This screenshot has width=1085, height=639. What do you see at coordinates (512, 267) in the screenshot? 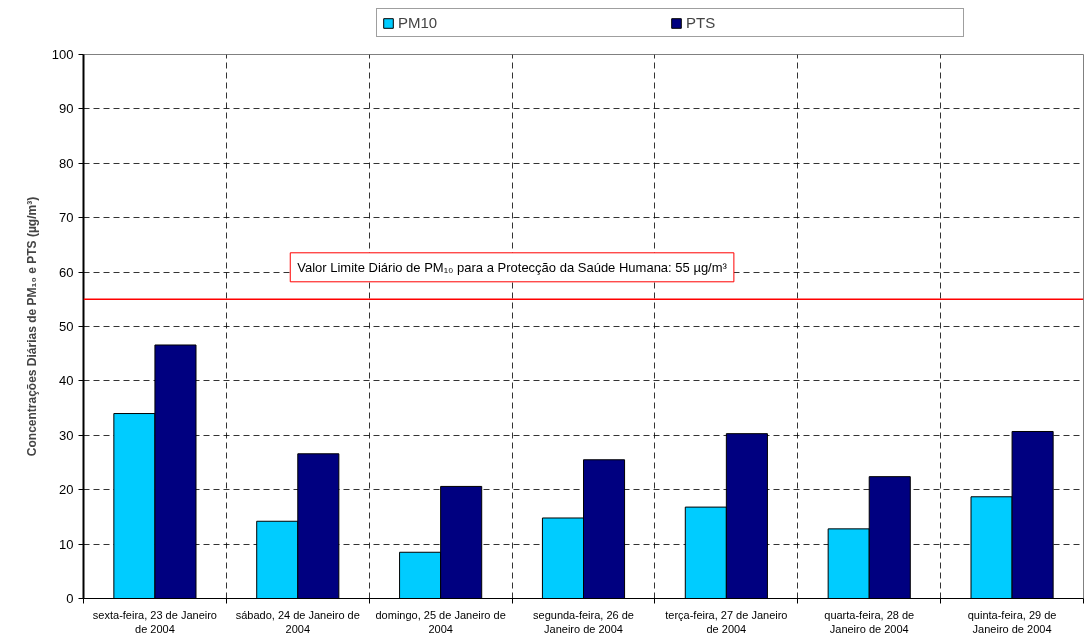
I see `ref-line-label: Valor Limite Diário de PM₁₀ para a Protecção da Saúde Humana: 55 µg/m³` at bounding box center [512, 267].